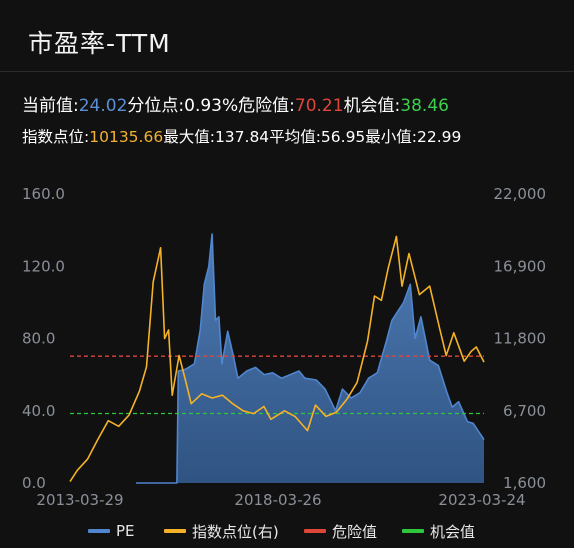 Image resolution: width=574 pixels, height=548 pixels. Describe the element at coordinates (319, 106) in the screenshot. I see `danger-value: 70.21` at that location.